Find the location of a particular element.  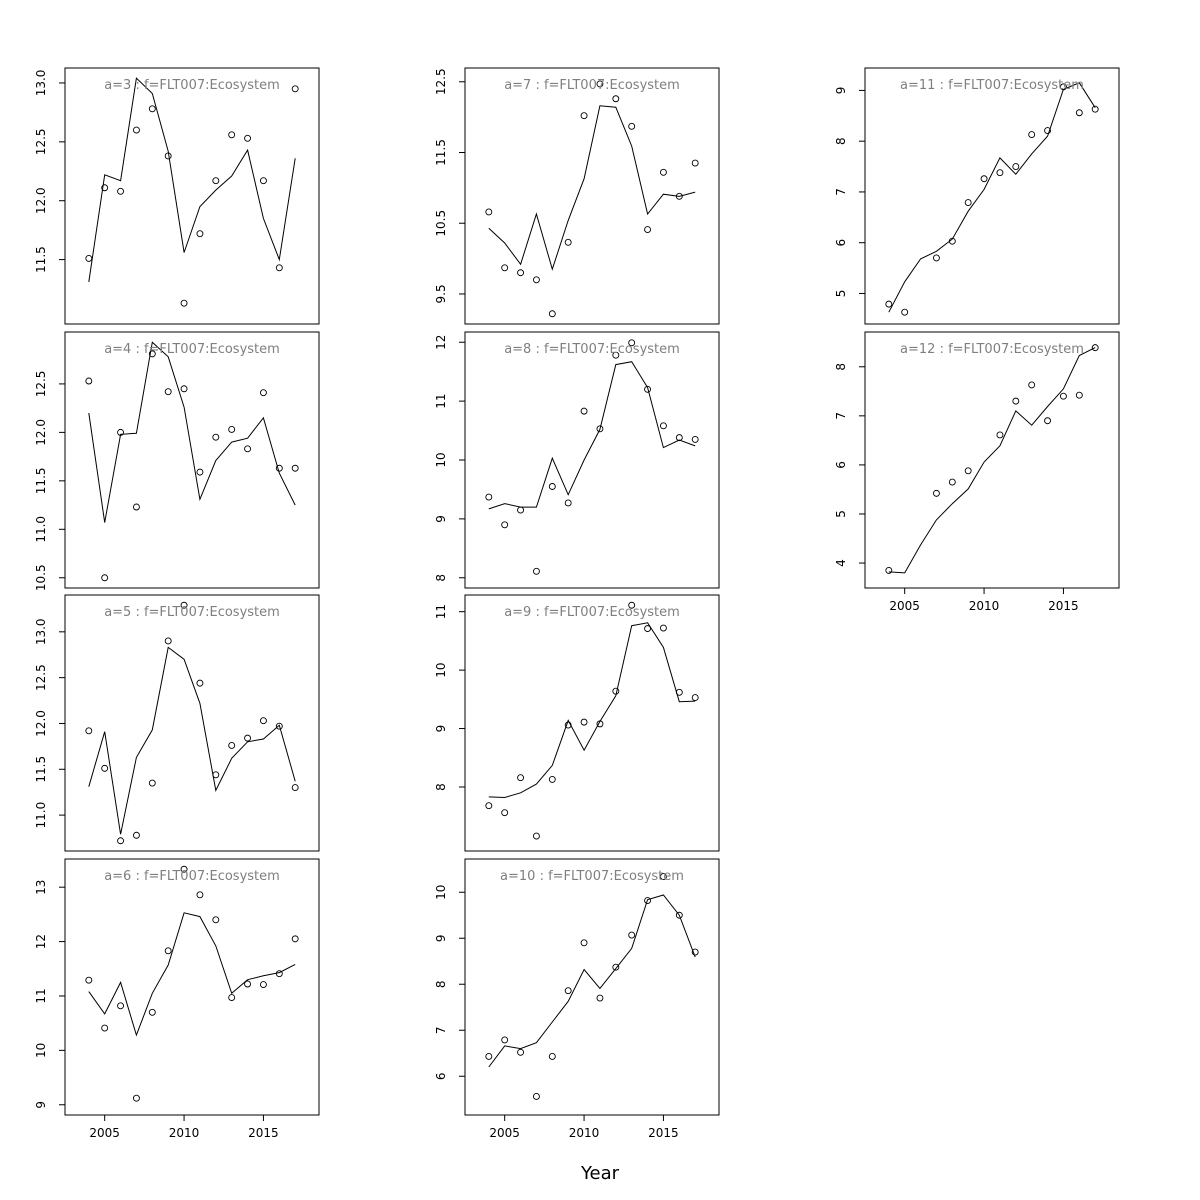

y-tick-label: 10 is located at coordinates (441, 892).